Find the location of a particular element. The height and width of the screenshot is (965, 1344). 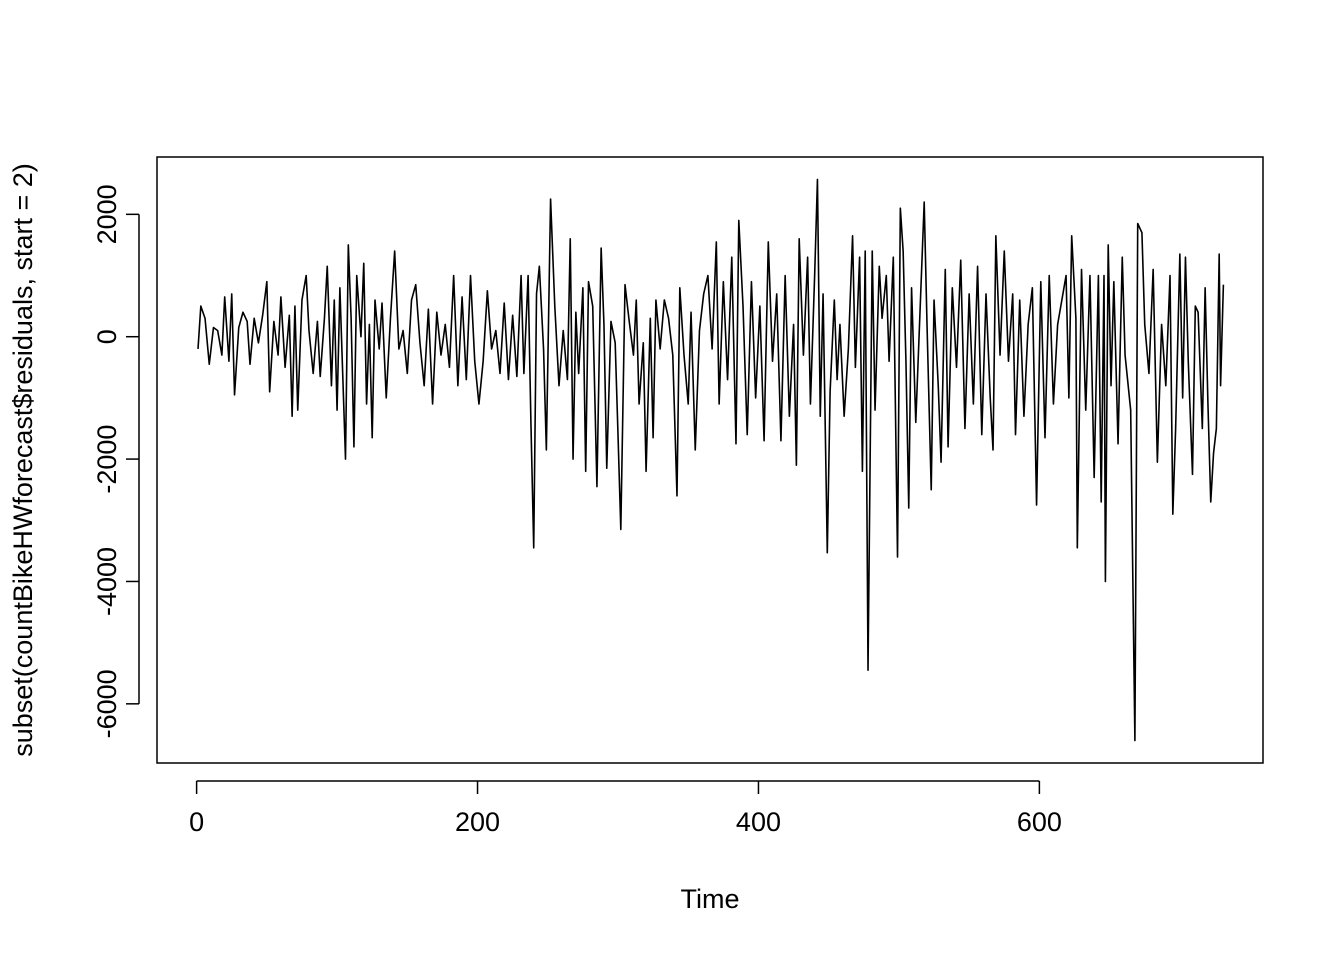

x-tick-label: 200 is located at coordinates (477, 822).